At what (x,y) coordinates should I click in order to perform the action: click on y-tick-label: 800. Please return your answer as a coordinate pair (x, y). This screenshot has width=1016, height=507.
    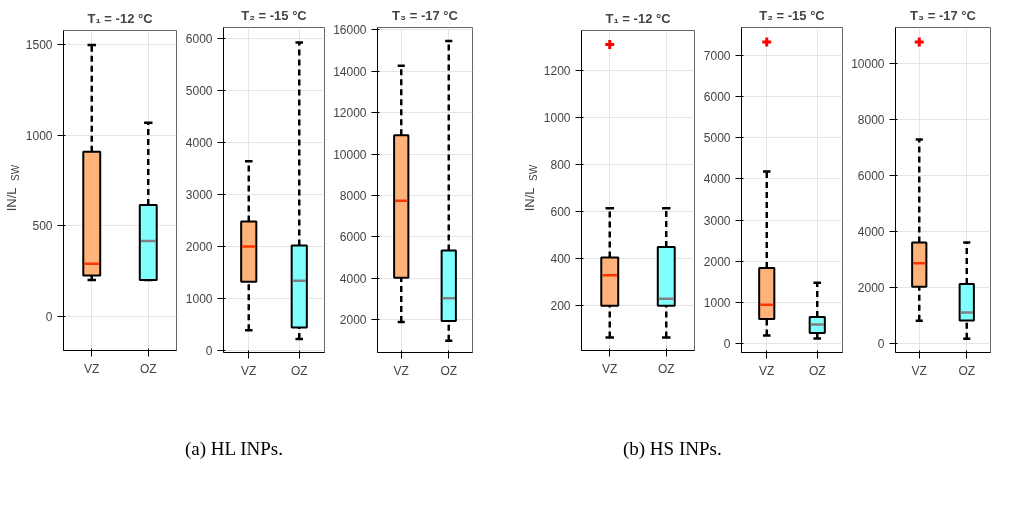
    Looking at the image, I should click on (560, 165).